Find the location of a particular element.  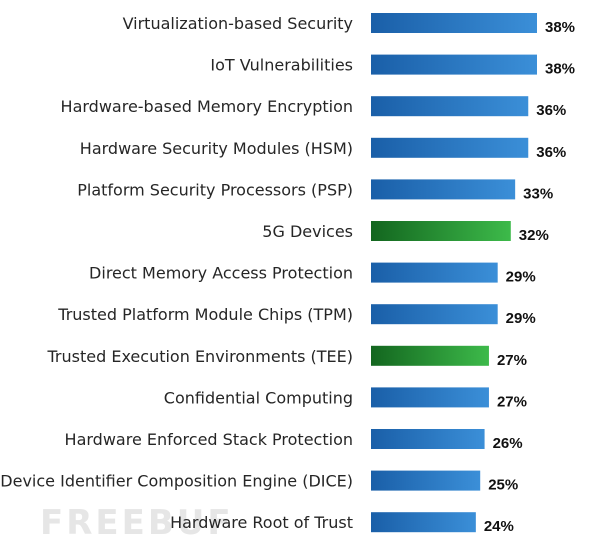

category-label: 5G Devices is located at coordinates (307, 231).